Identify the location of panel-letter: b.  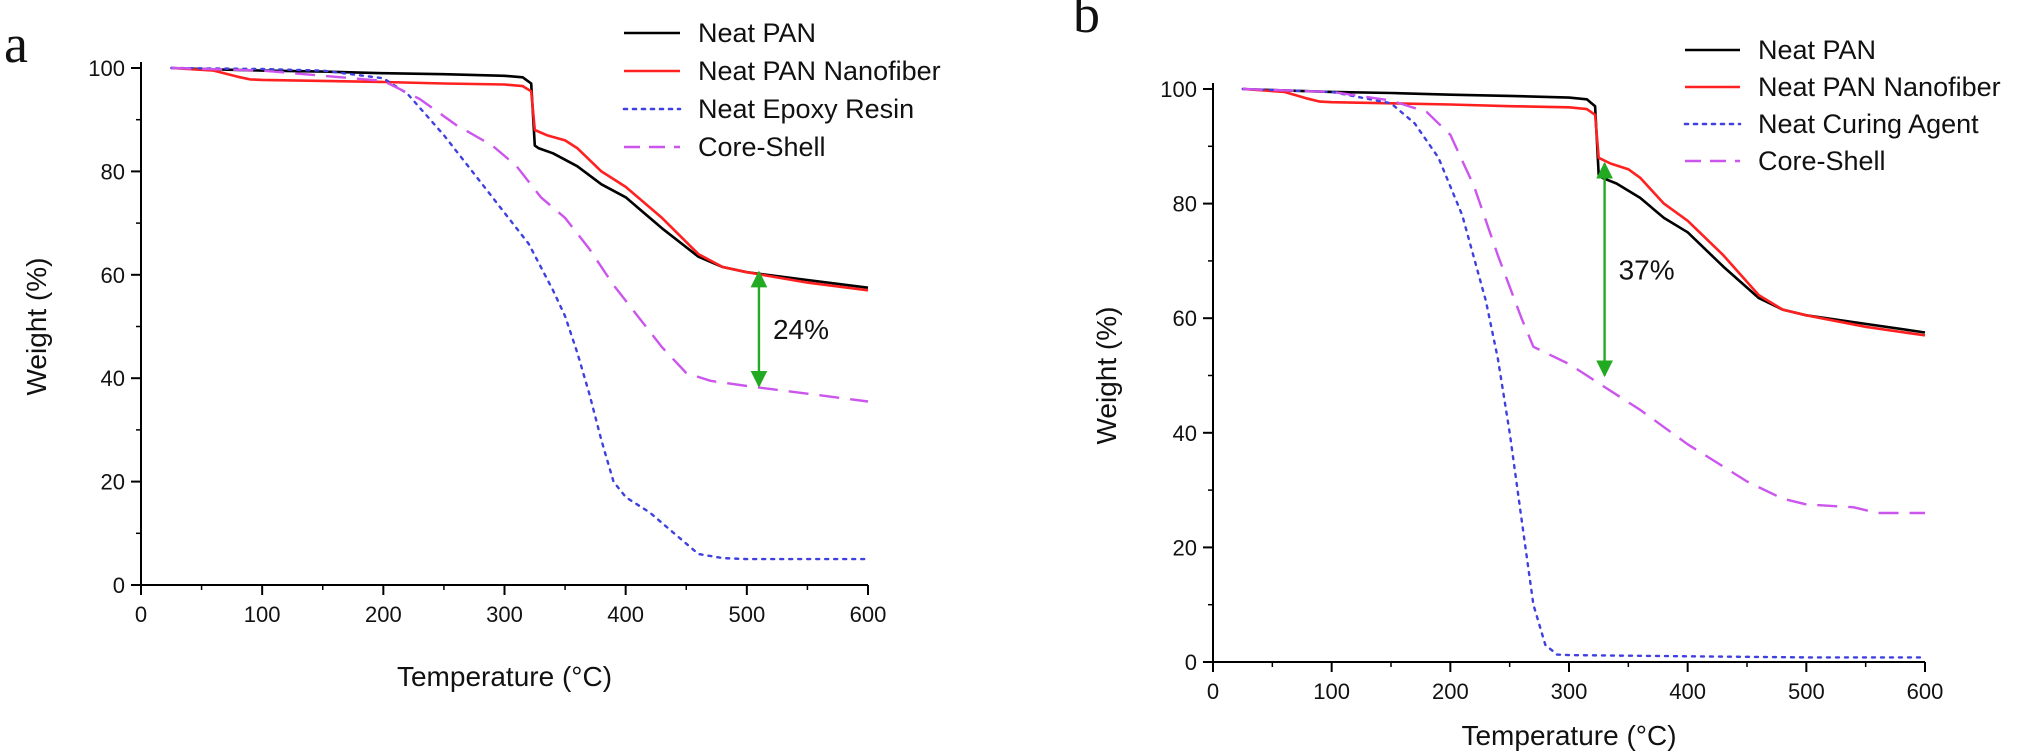
(1086, 22).